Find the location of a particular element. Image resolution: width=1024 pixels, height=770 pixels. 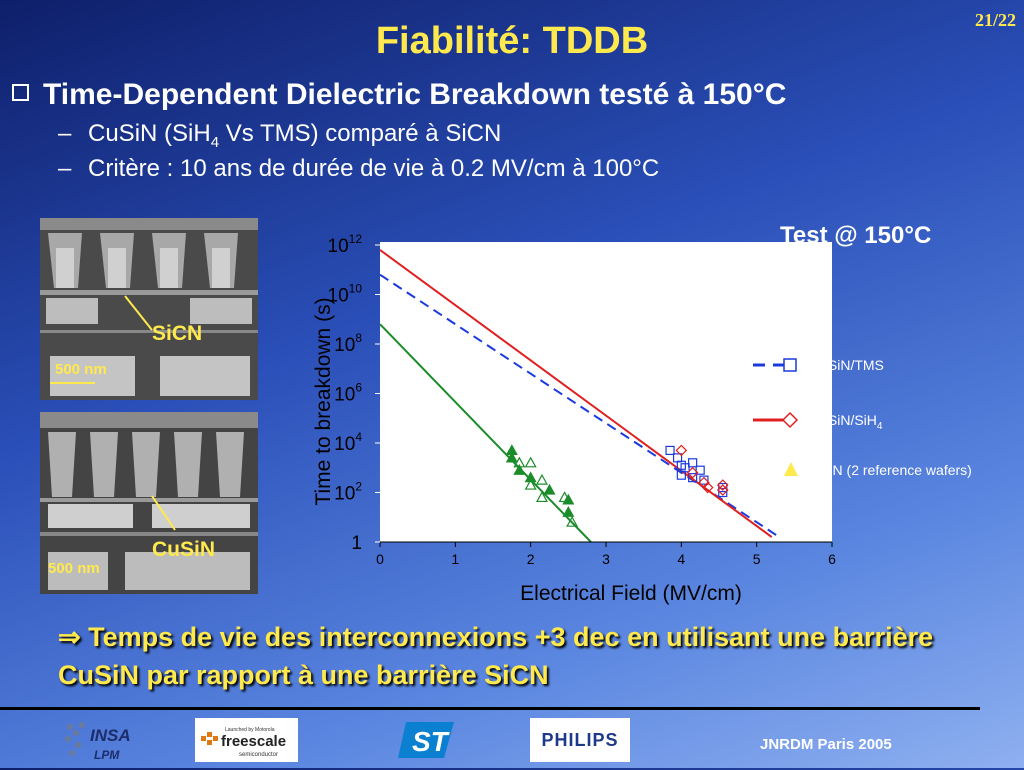

event-label: JNRDM Paris 2005 is located at coordinates (826, 744).